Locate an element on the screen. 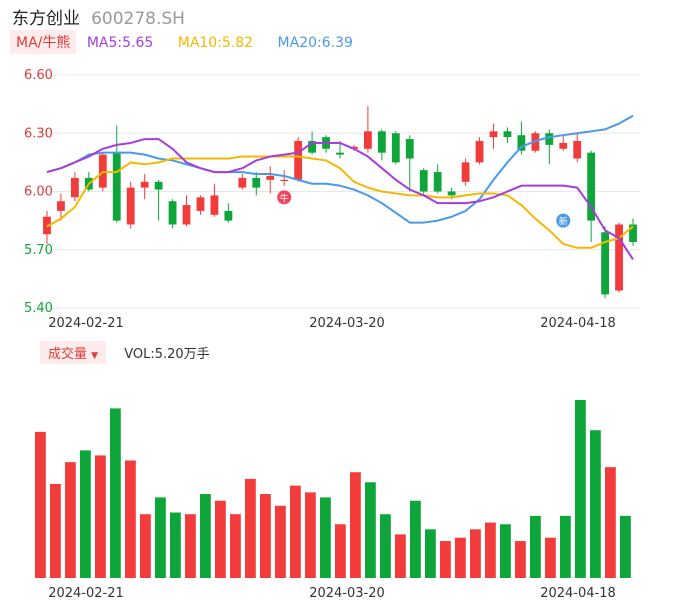  price-tick-label: 6.60 is located at coordinates (38, 75).